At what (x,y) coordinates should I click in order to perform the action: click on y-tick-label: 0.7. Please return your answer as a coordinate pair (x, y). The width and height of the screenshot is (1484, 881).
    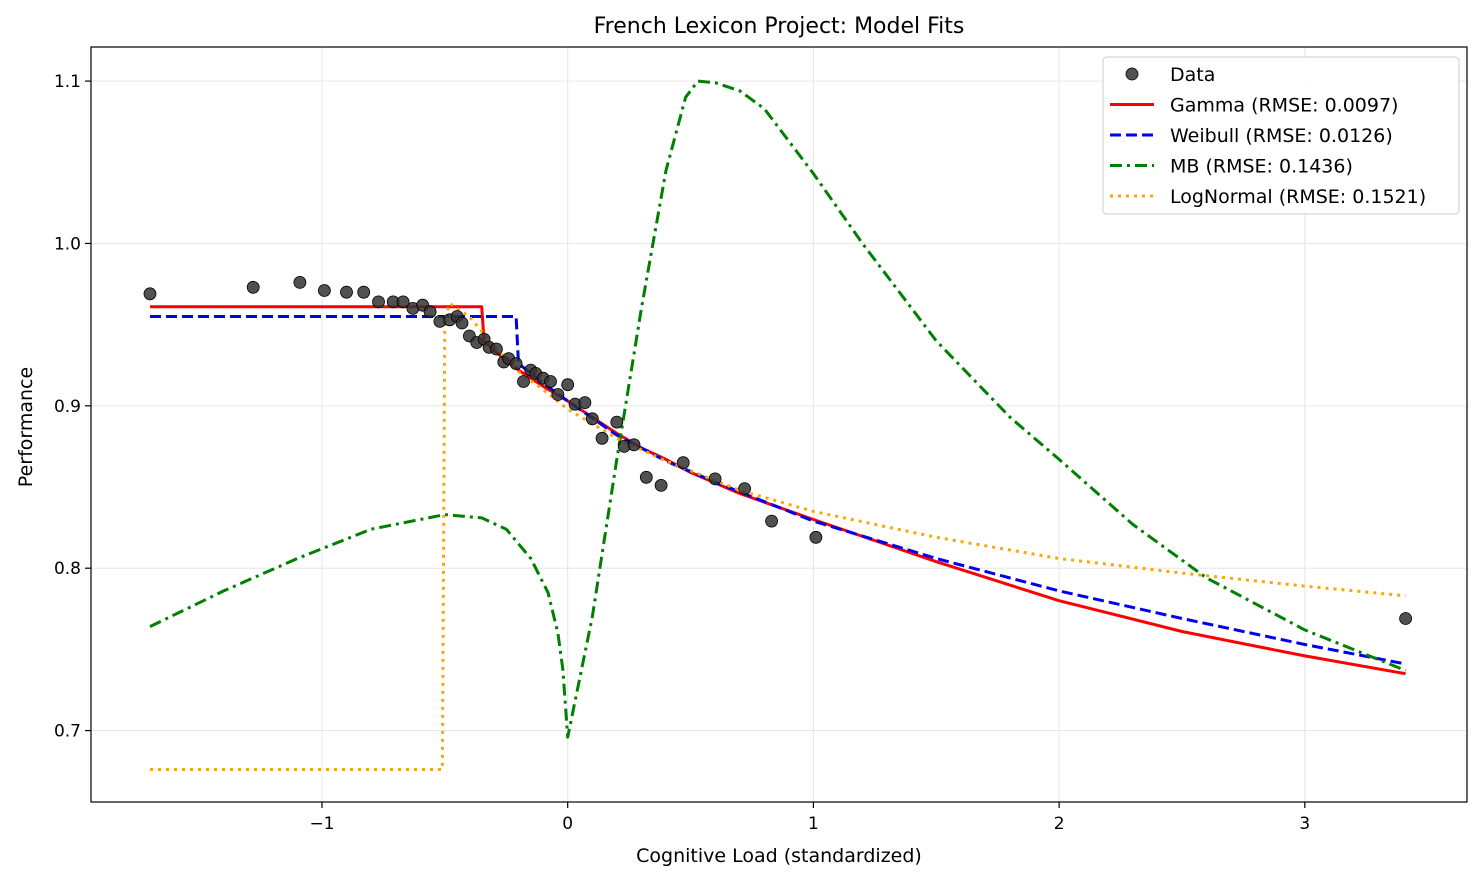
    Looking at the image, I should click on (67, 732).